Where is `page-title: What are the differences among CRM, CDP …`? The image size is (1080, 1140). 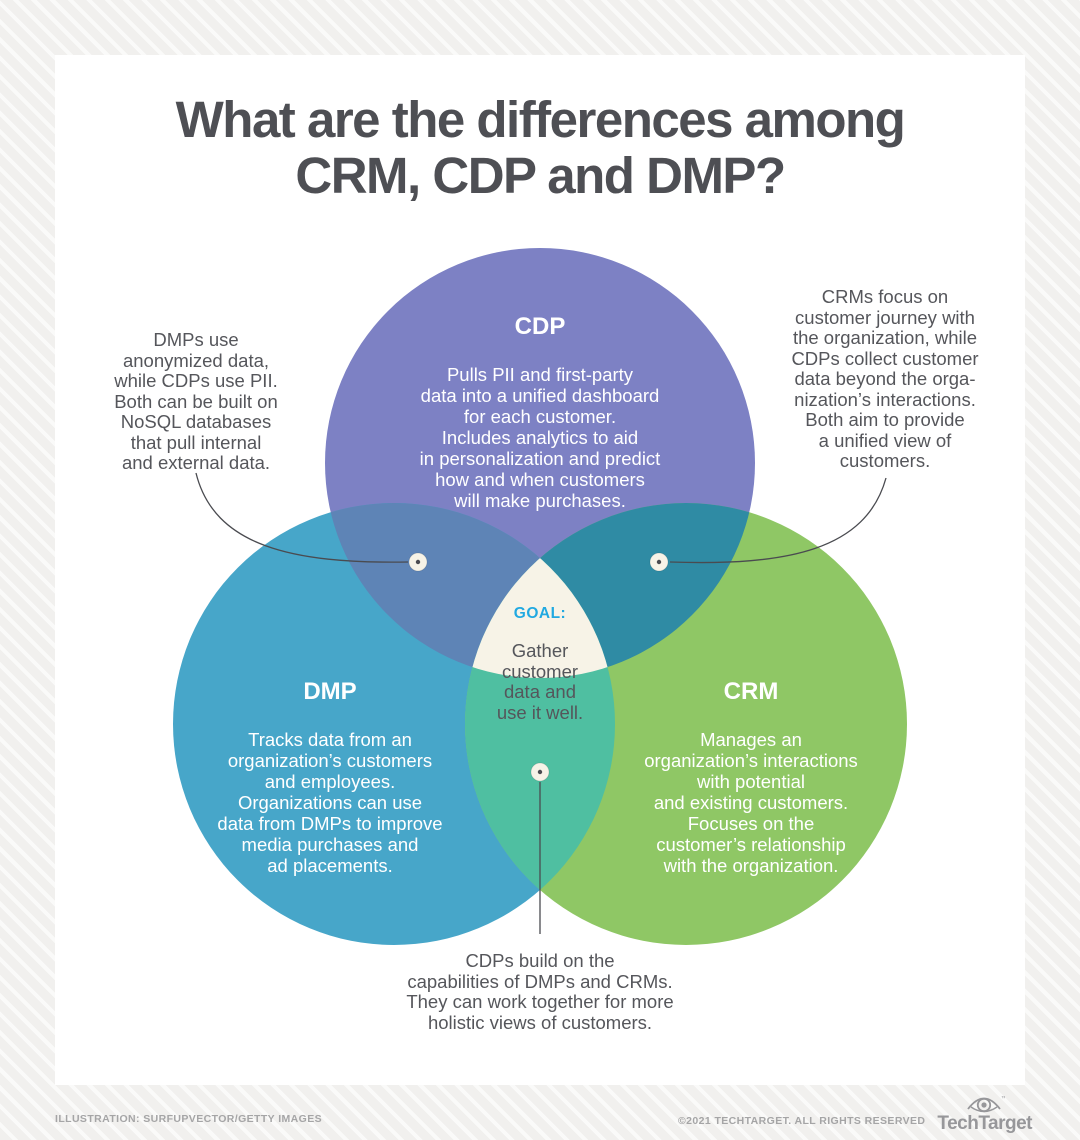 page-title: What are the differences among CRM, CDP … is located at coordinates (540, 148).